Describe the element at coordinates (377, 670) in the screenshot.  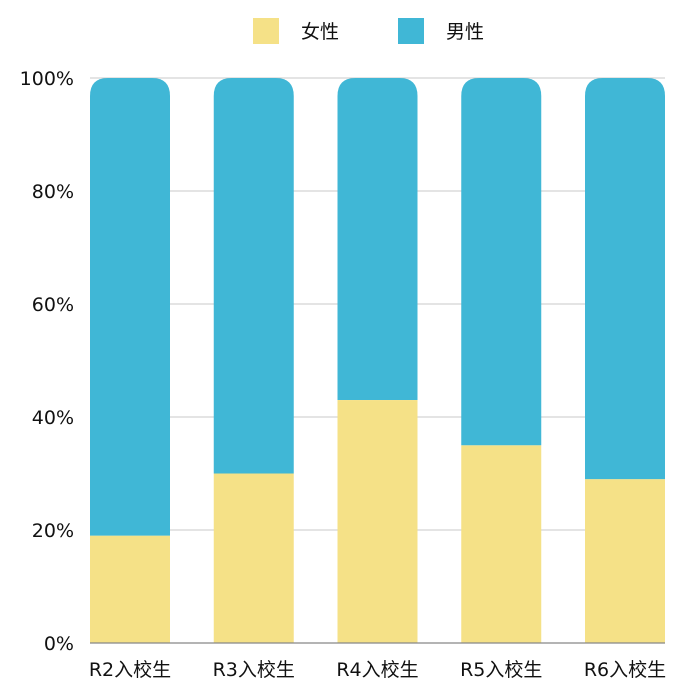
I see `x-category-label: R4入校生` at that location.